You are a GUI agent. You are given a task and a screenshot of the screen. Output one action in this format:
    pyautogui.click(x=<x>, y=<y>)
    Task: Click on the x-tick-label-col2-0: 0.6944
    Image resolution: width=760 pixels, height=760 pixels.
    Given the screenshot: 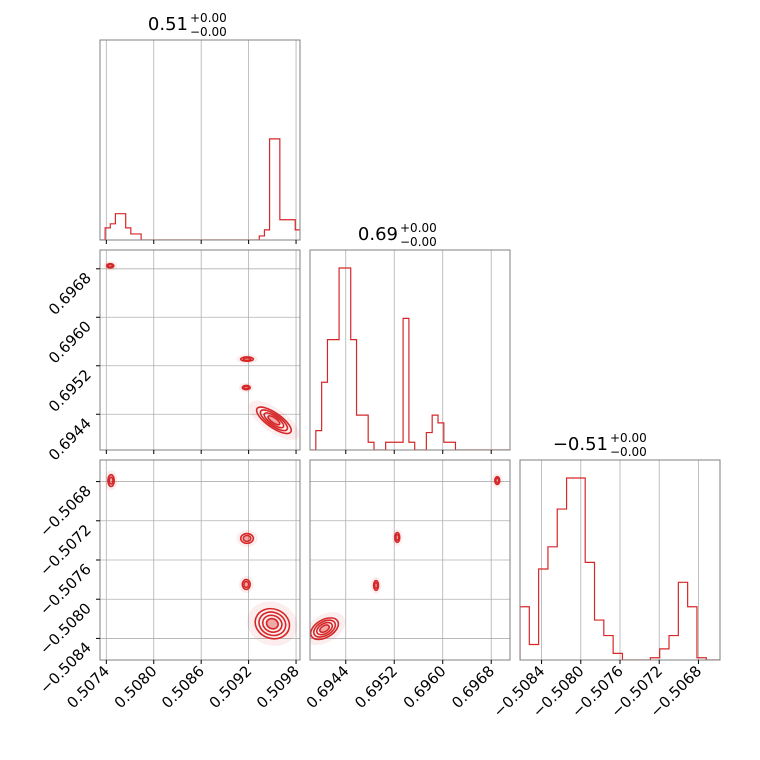 What is the action you would take?
    pyautogui.click(x=328, y=687)
    